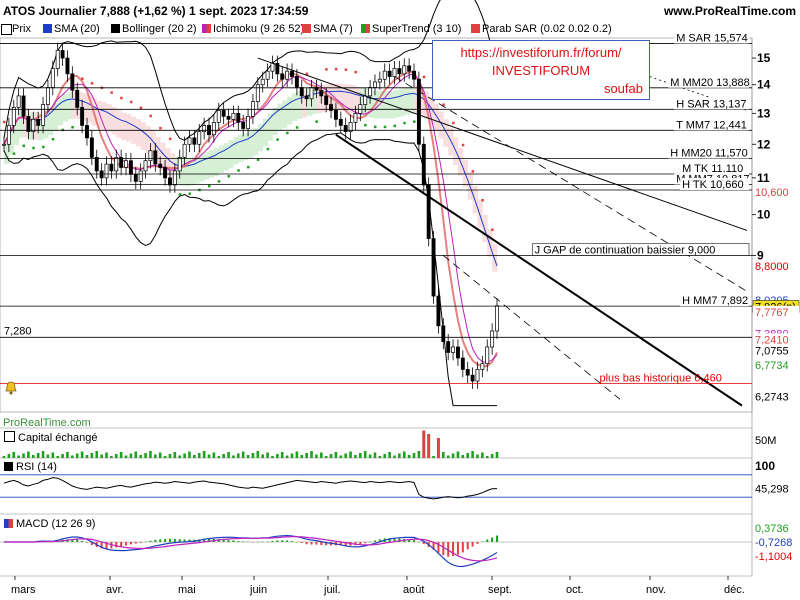  Describe the element at coordinates (541, 29) in the screenshot. I see `legend-item-parab-sar: Parab SAR (0.02 0.02 0.2)` at that location.